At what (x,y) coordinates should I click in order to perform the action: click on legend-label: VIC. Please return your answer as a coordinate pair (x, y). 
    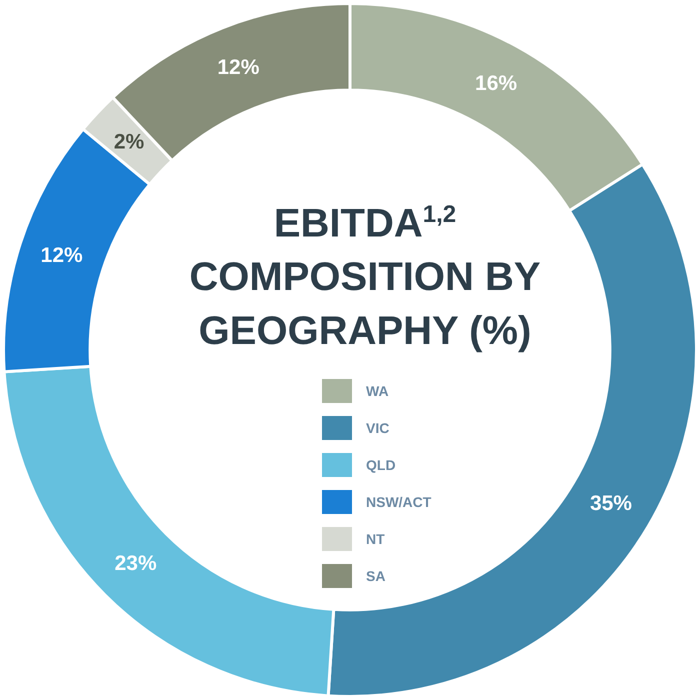
    Looking at the image, I should click on (378, 428).